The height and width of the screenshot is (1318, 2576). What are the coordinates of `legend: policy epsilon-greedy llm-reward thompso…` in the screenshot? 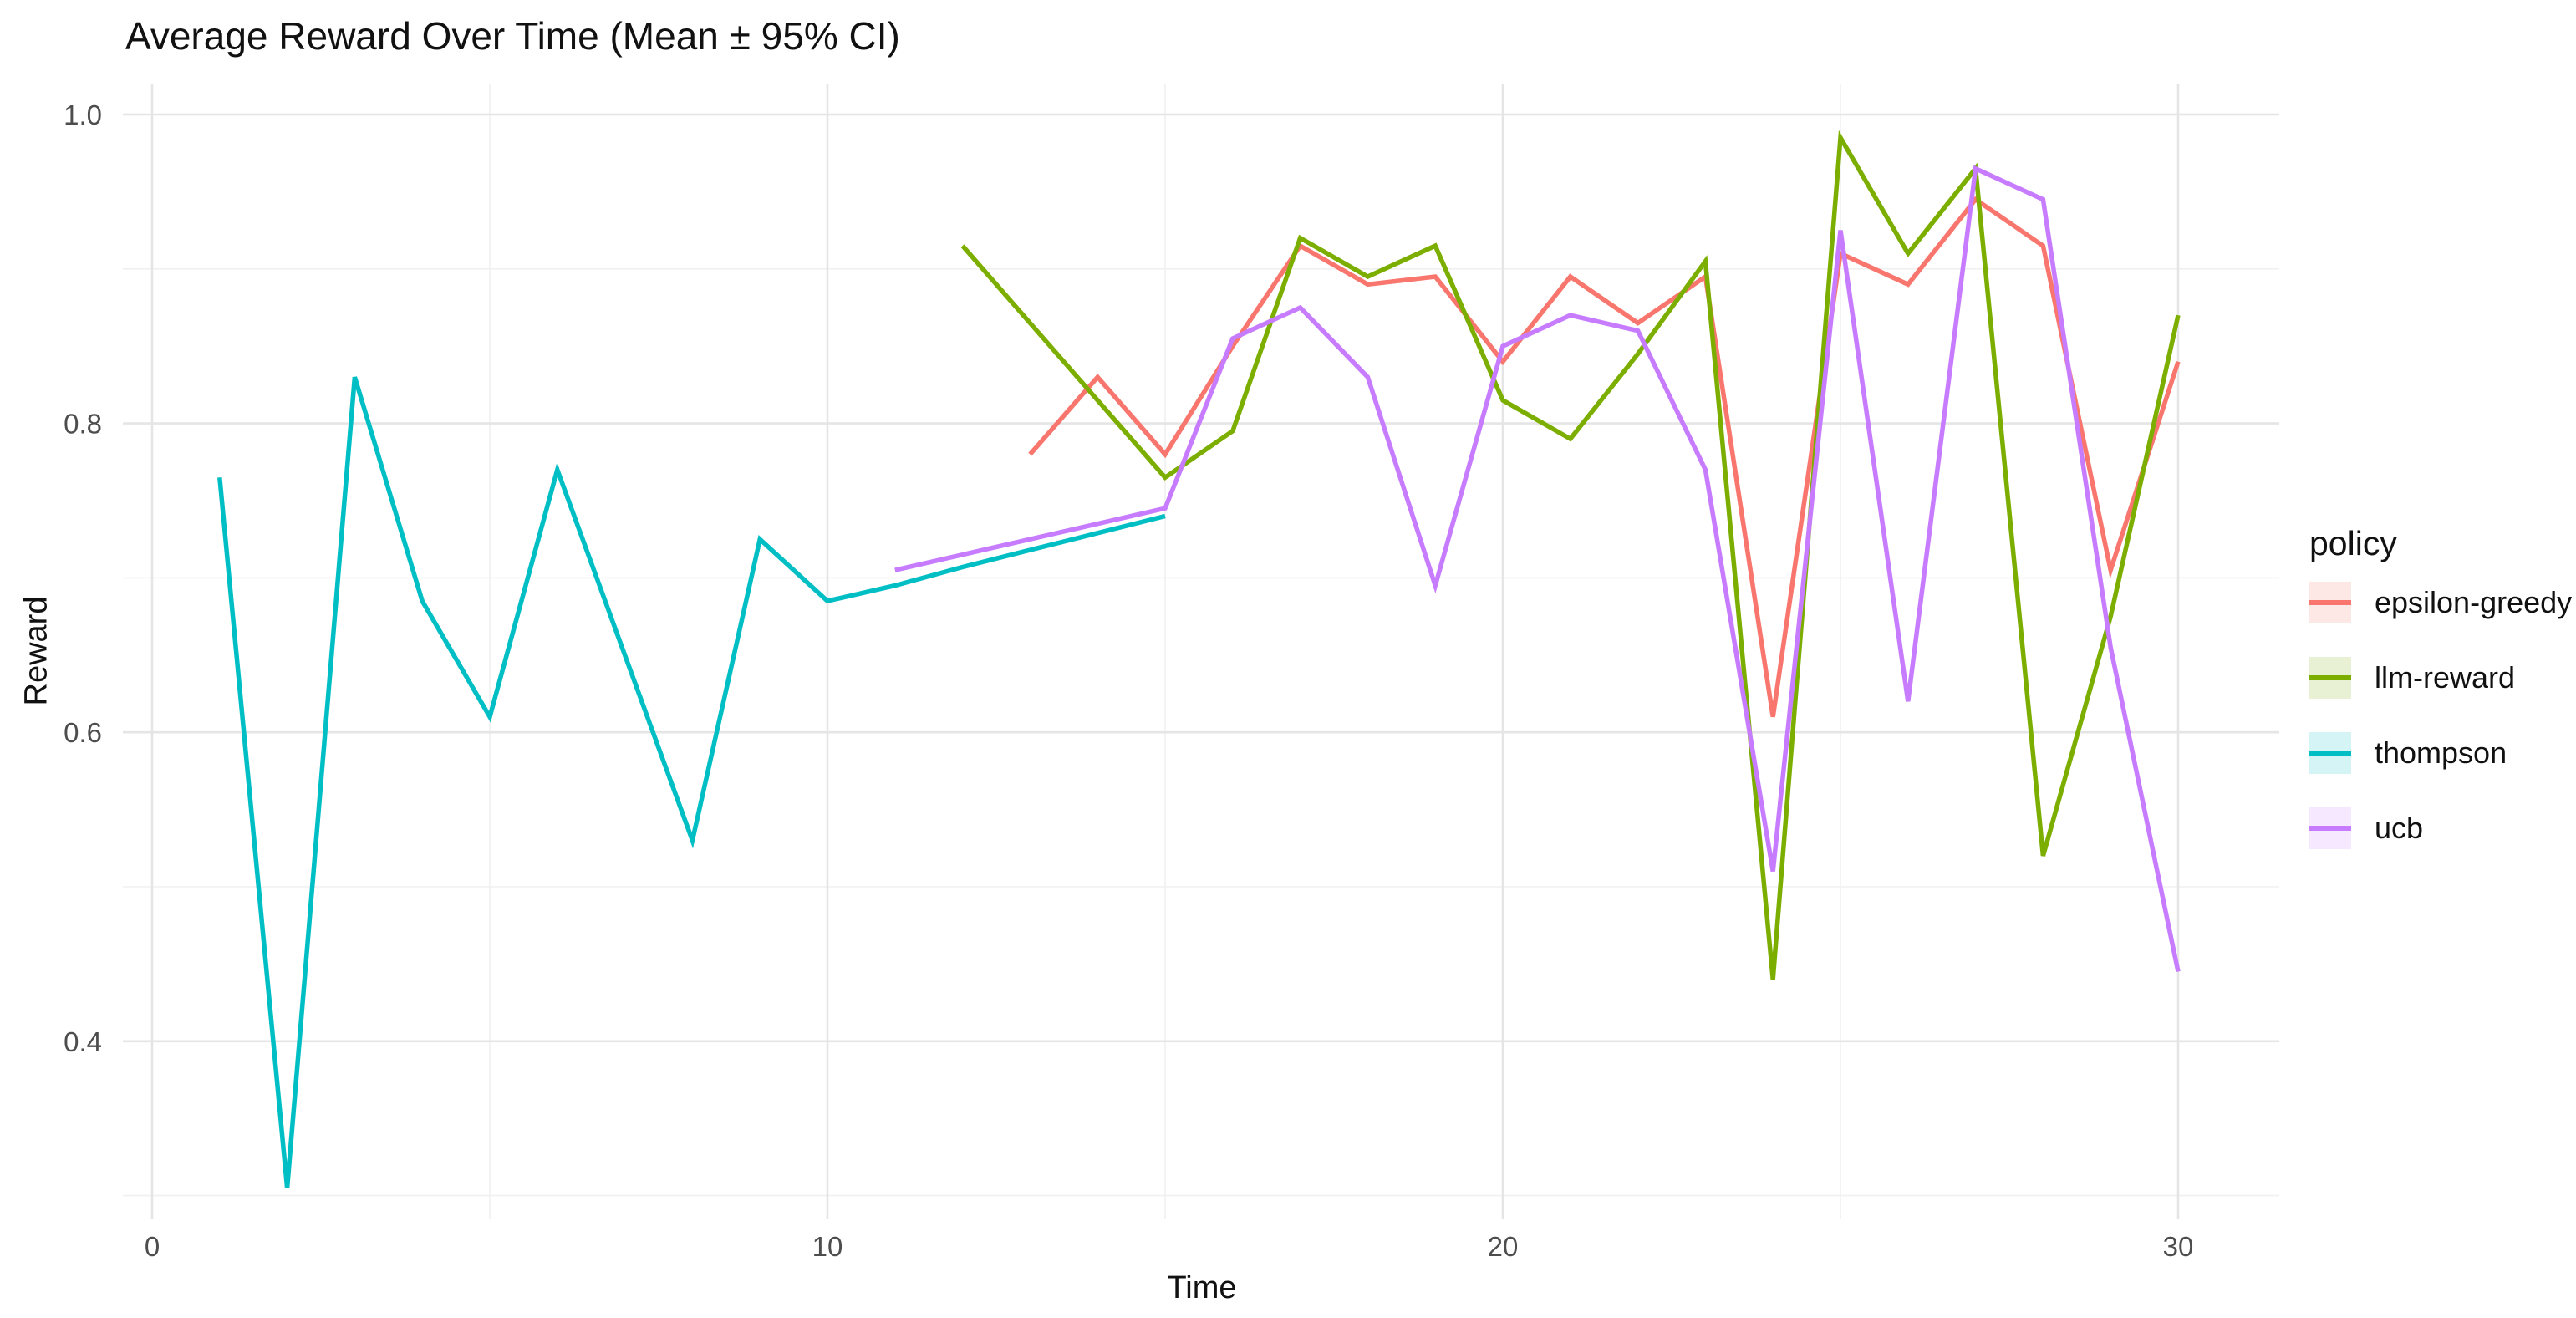 It's located at (2440, 703).